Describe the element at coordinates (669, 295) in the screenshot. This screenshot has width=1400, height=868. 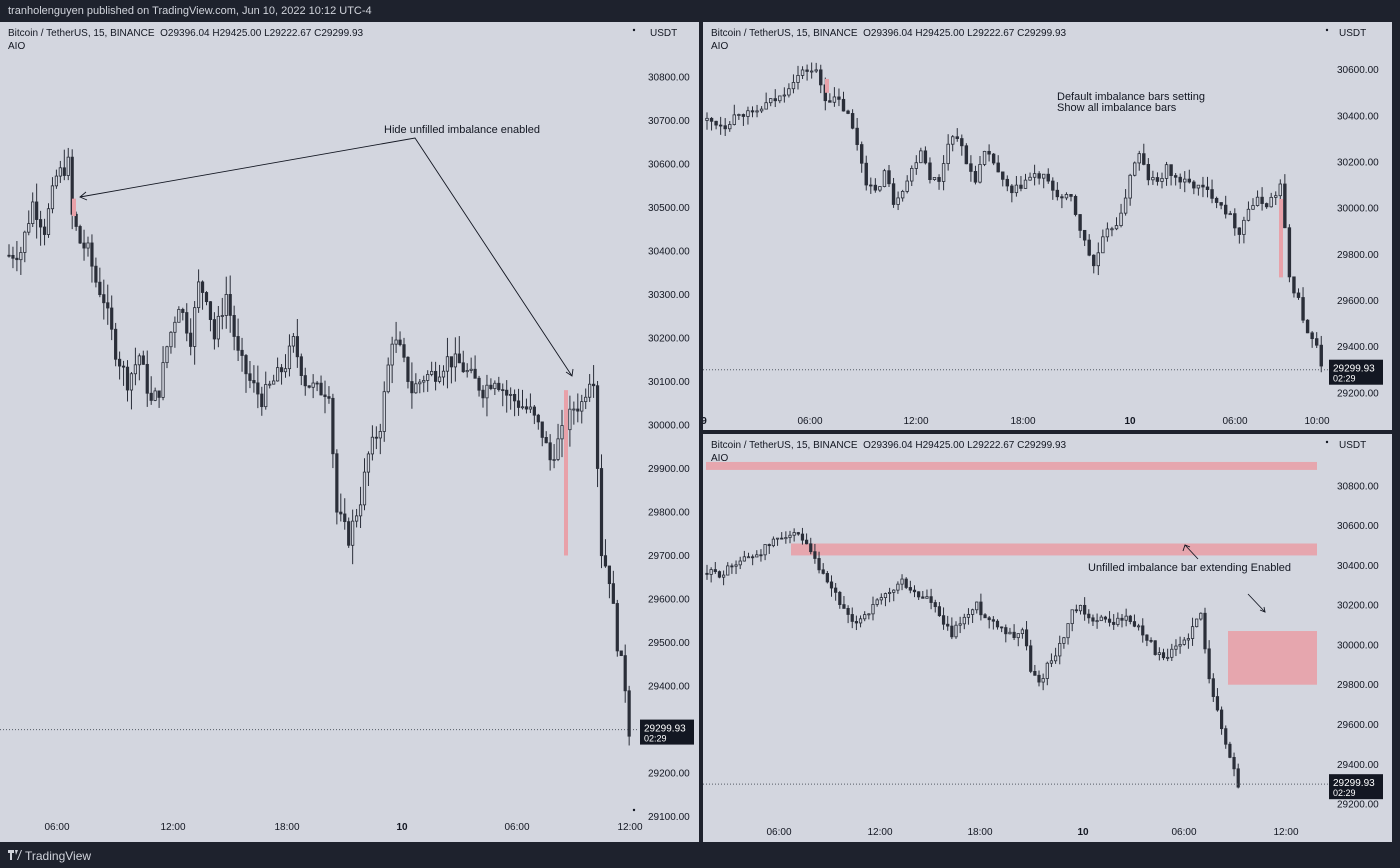
I see `y-tick-label: 30300.00` at that location.